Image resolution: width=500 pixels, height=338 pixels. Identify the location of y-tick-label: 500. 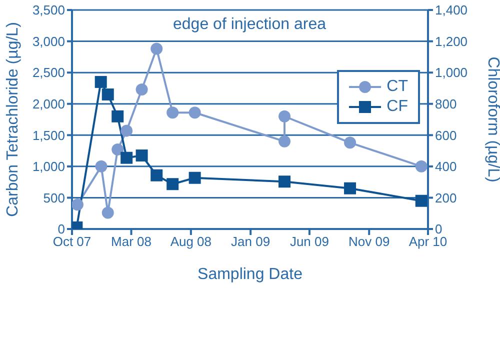
(54, 198).